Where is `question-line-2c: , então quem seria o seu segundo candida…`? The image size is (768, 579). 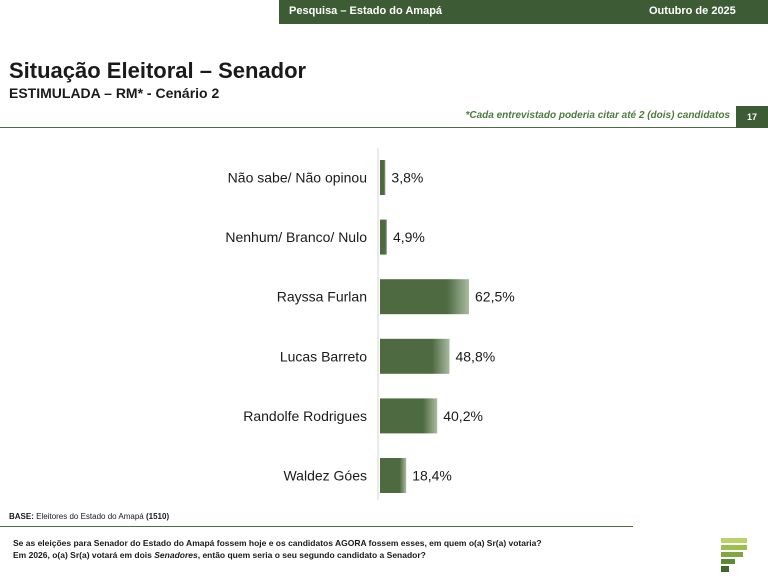 question-line-2c: , então quem seria o seu segundo candida… is located at coordinates (311, 555).